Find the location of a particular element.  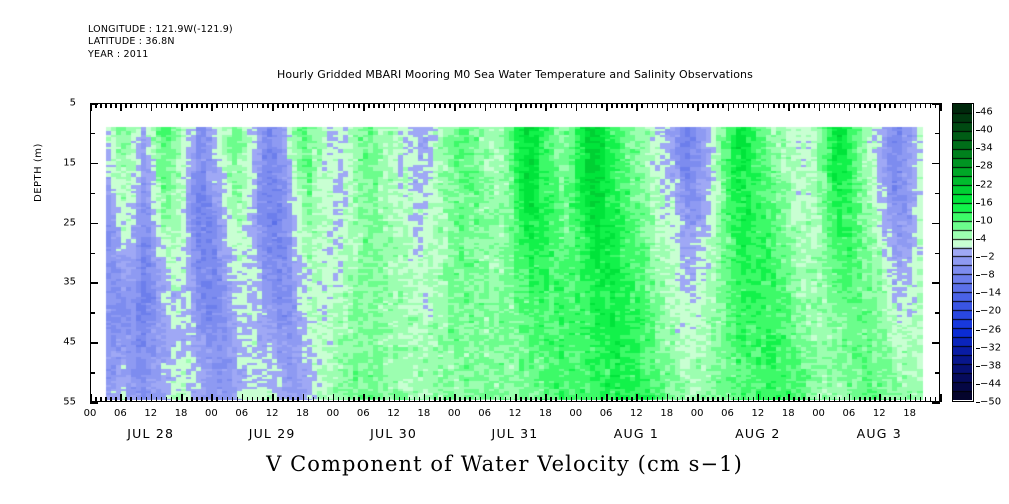

day-tick-label: JUL 30 is located at coordinates (394, 433).